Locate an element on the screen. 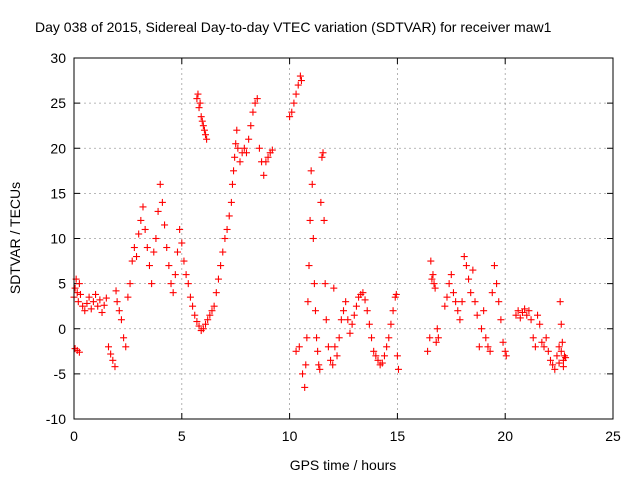  y-axis-title: SDTVAR / TECUs is located at coordinates (15, 238).